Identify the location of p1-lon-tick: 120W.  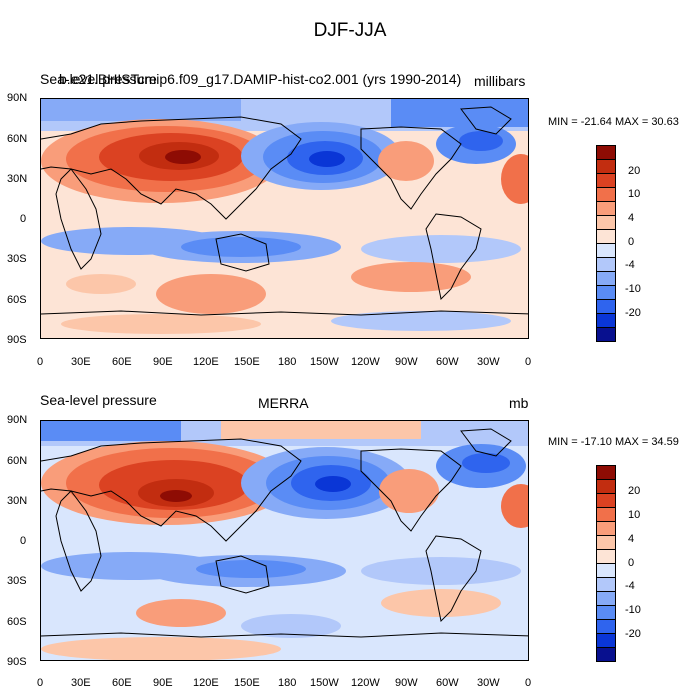
(365, 362).